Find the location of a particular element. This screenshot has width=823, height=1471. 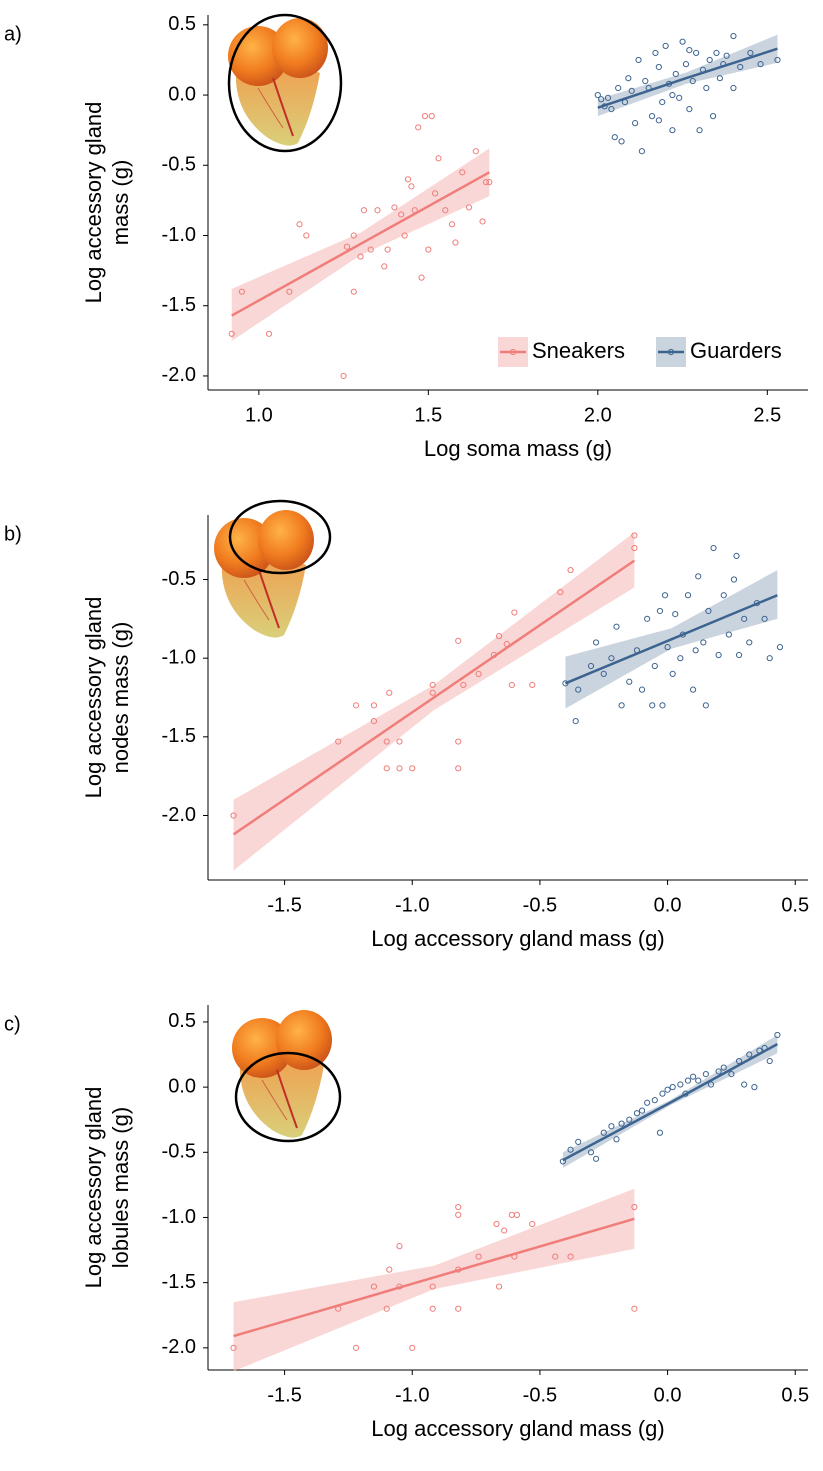

x-tick-label: 2.5 is located at coordinates (767, 415).